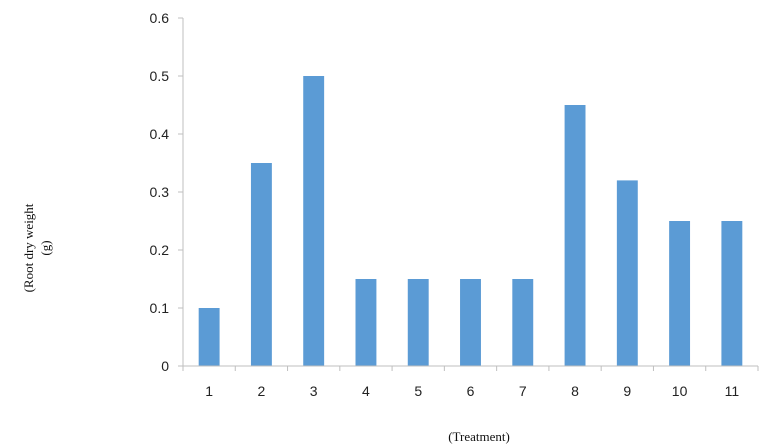 This screenshot has width=763, height=445. What do you see at coordinates (680, 391) in the screenshot?
I see `x-tick-label: 10` at bounding box center [680, 391].